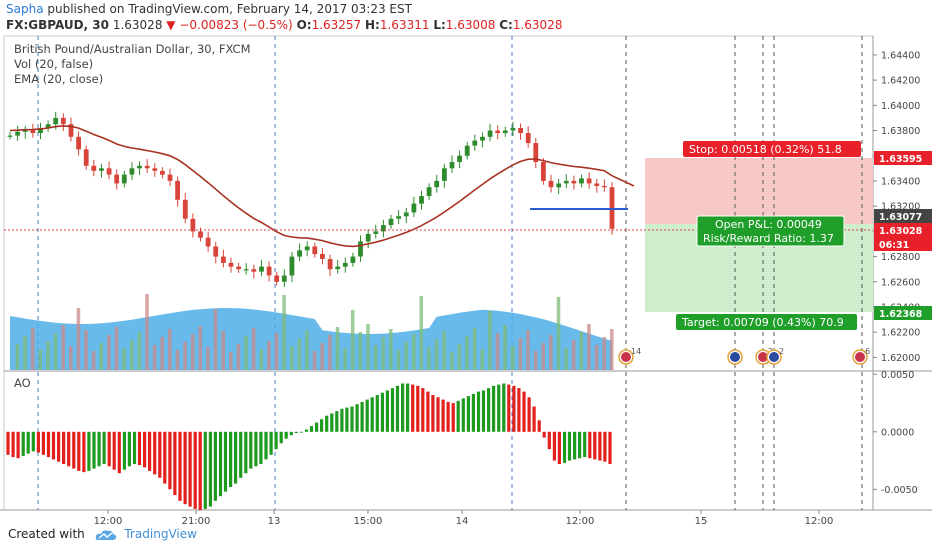 The width and height of the screenshot is (932, 550). What do you see at coordinates (580, 521) in the screenshot?
I see `time-tick-label: 12:00` at bounding box center [580, 521].